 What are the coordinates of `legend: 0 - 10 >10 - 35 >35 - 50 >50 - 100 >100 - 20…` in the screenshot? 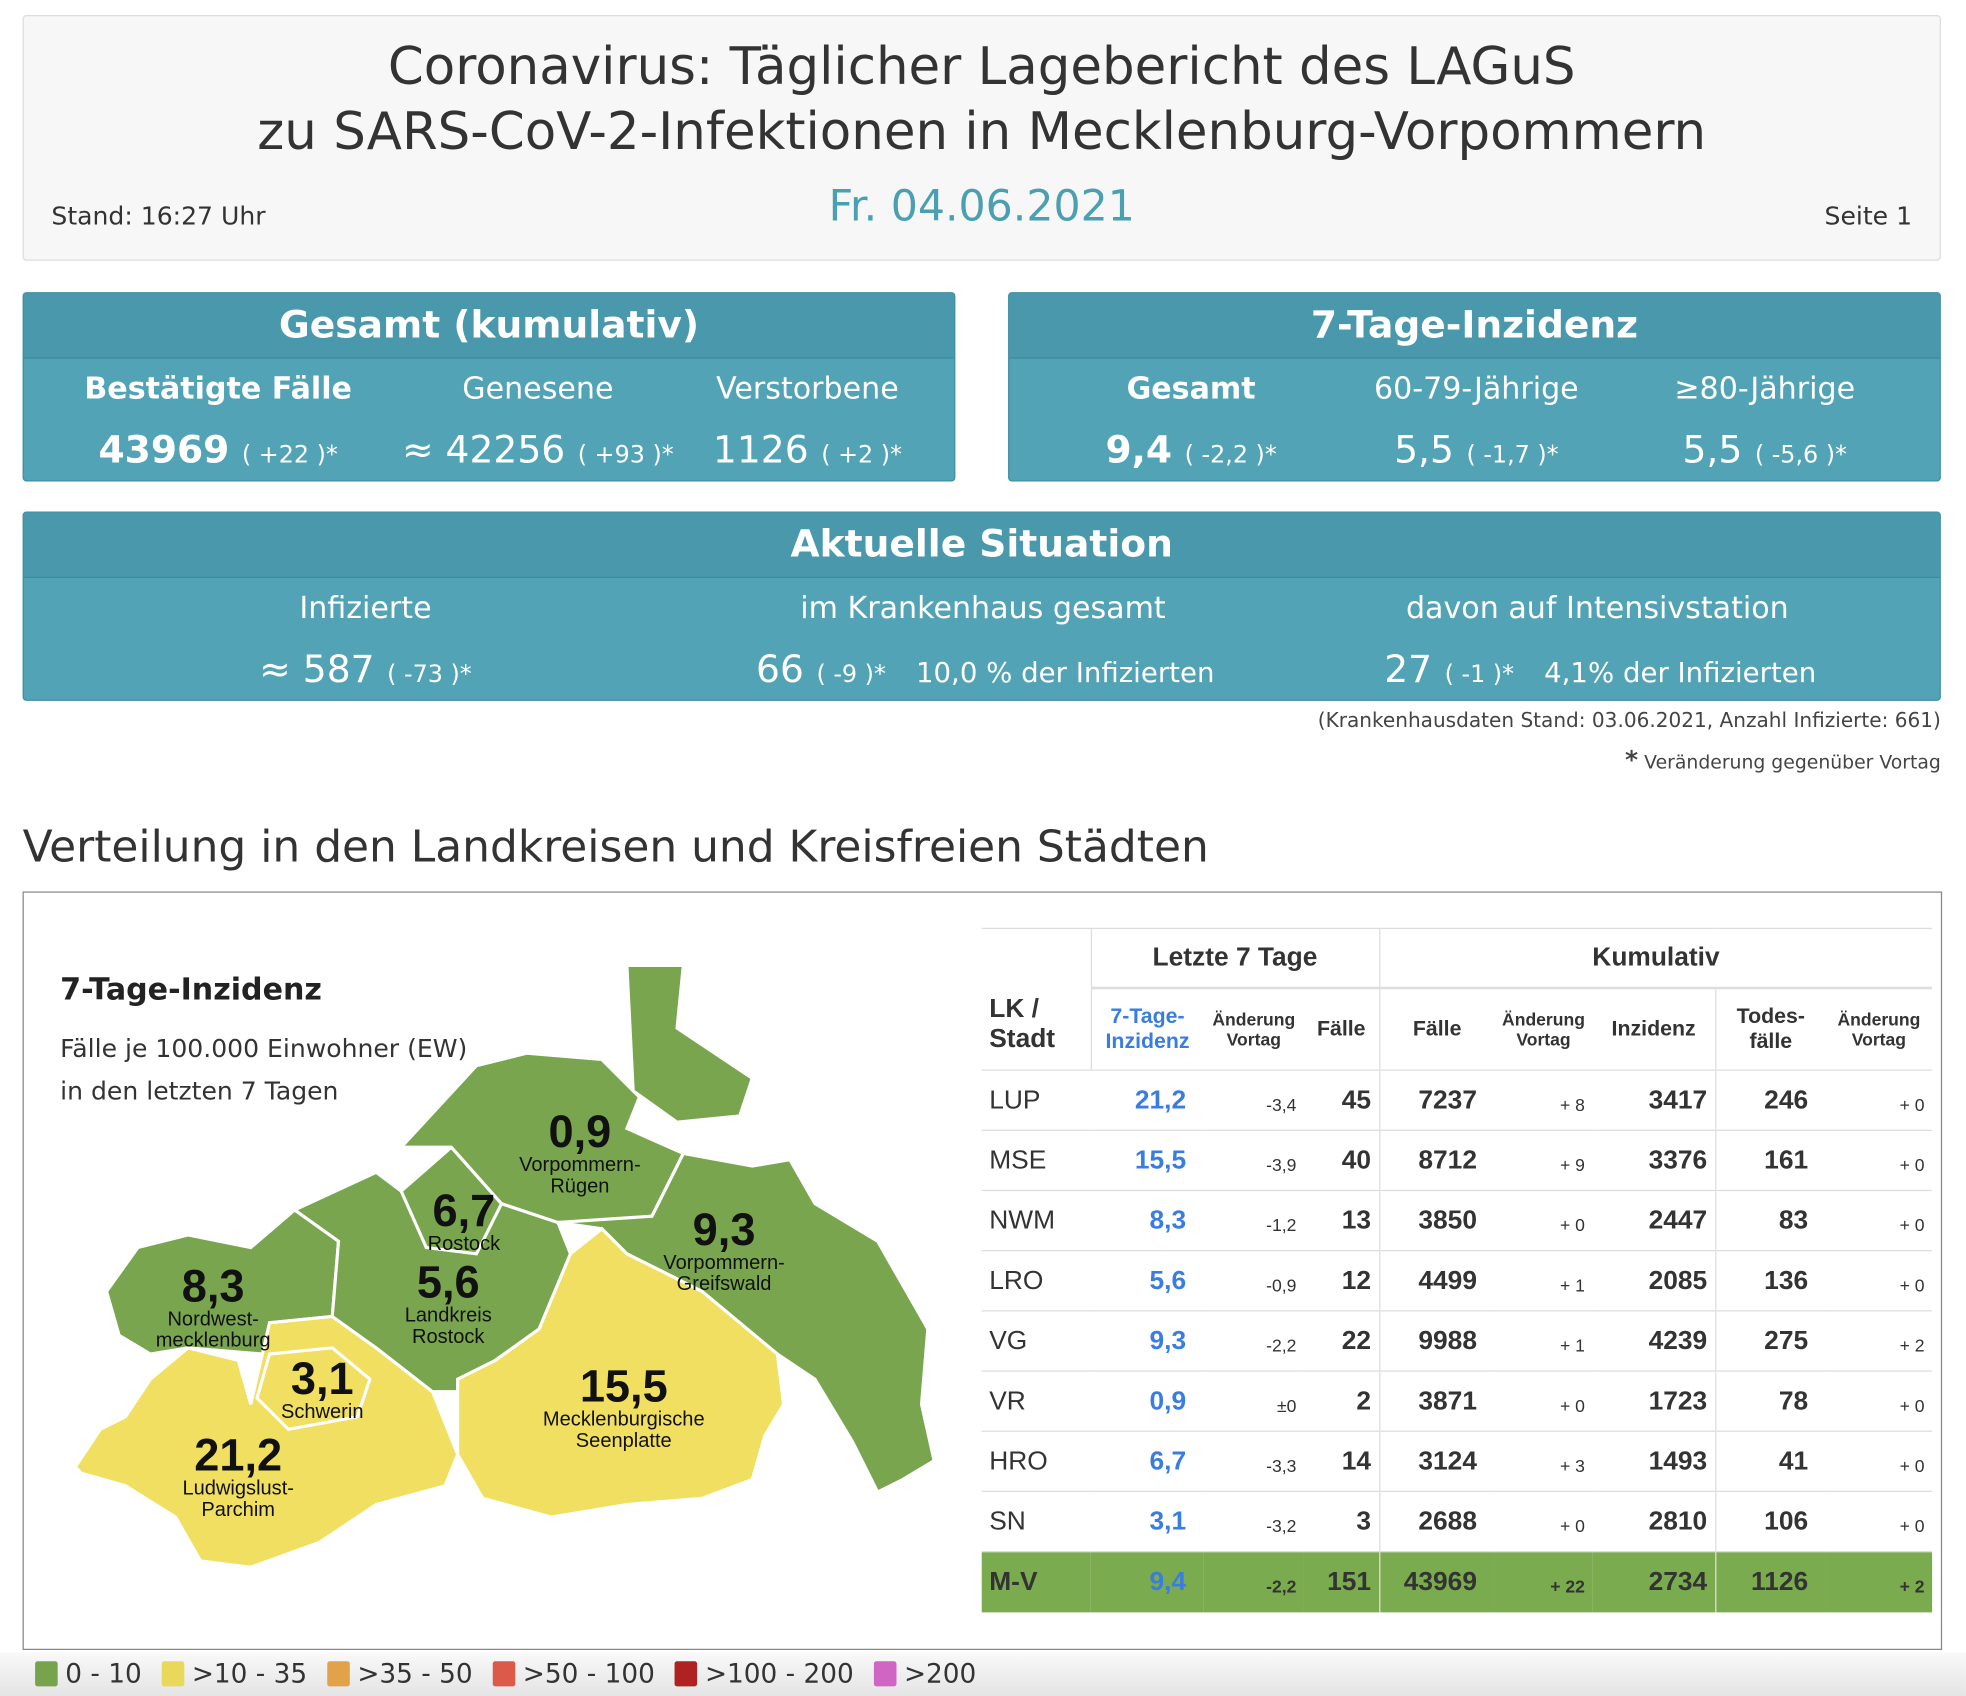 It's located at (983, 1674).